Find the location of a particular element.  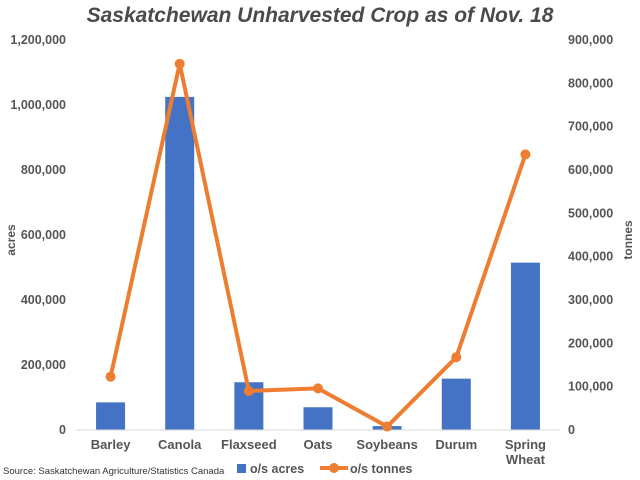

category-label-3: Oats is located at coordinates (318, 444).